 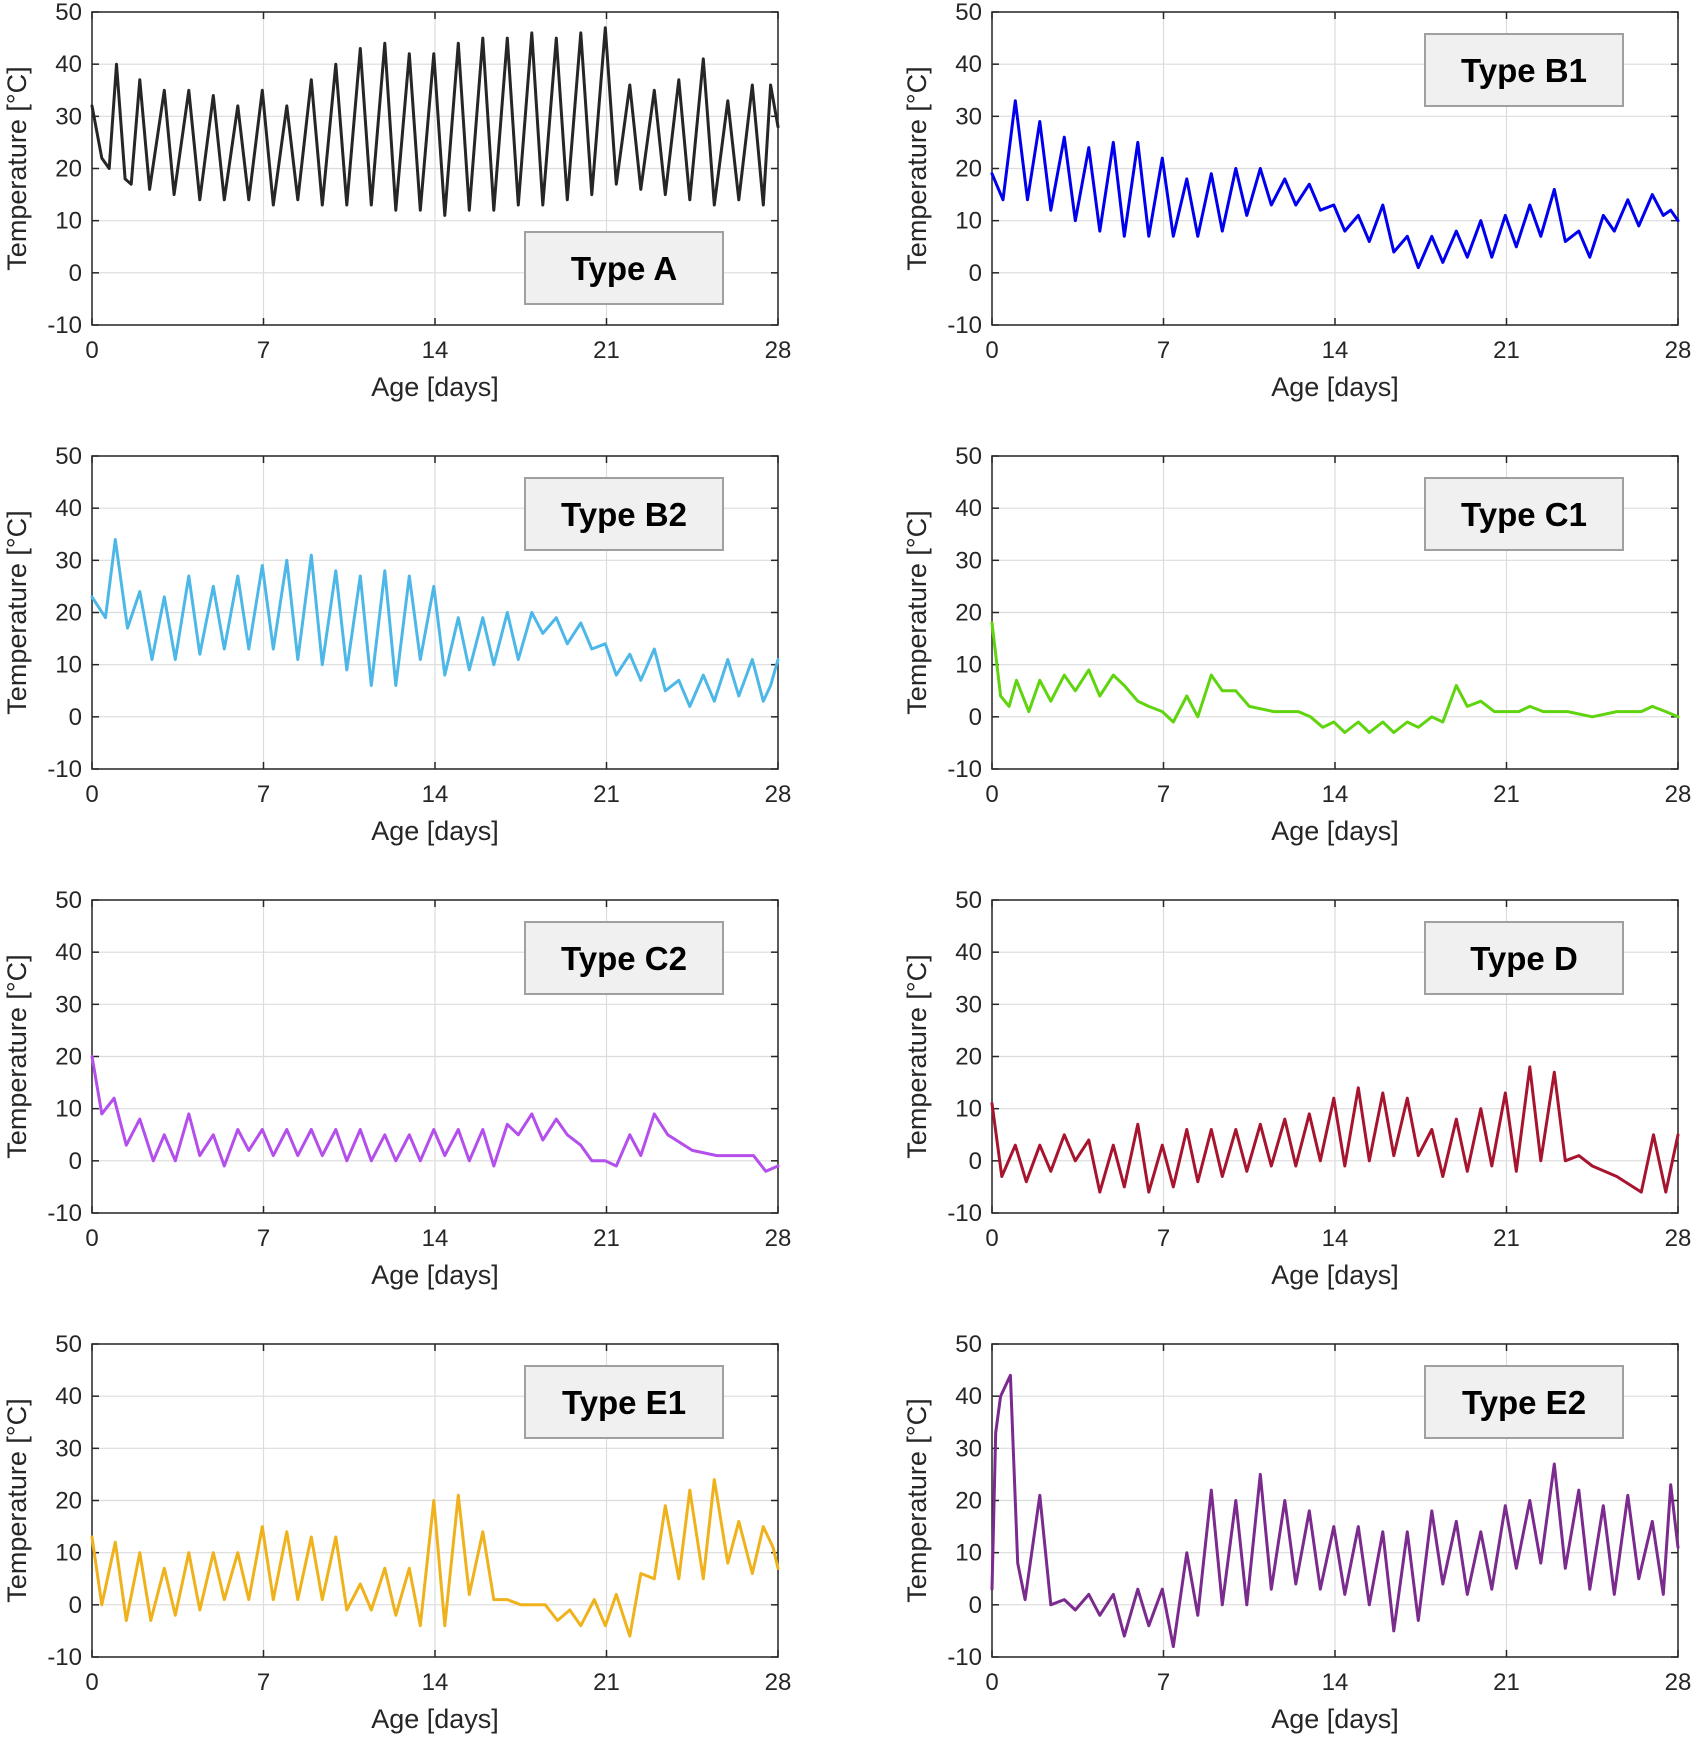 I want to click on legend-label: Type E2, so click(x=1524, y=1402).